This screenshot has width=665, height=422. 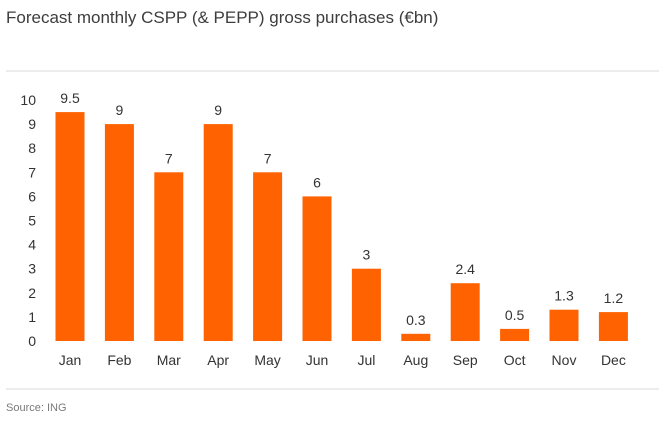 What do you see at coordinates (32, 245) in the screenshot?
I see `y-tick-label: 4` at bounding box center [32, 245].